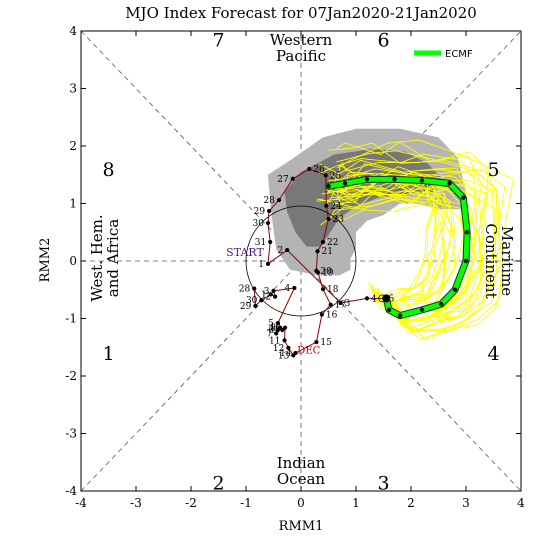  Describe the element at coordinates (326, 343) in the screenshot. I see `observed-day-label: 15` at that location.